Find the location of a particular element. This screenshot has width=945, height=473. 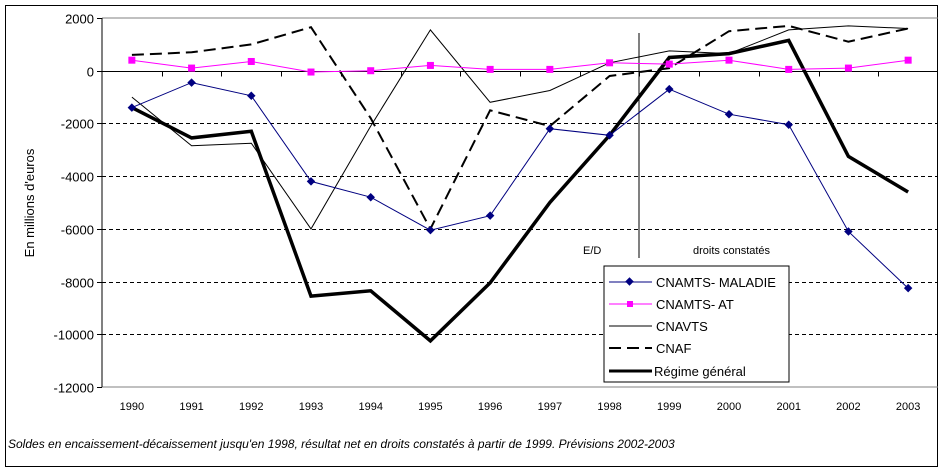

legend-marker-square-icon is located at coordinates (630, 304).